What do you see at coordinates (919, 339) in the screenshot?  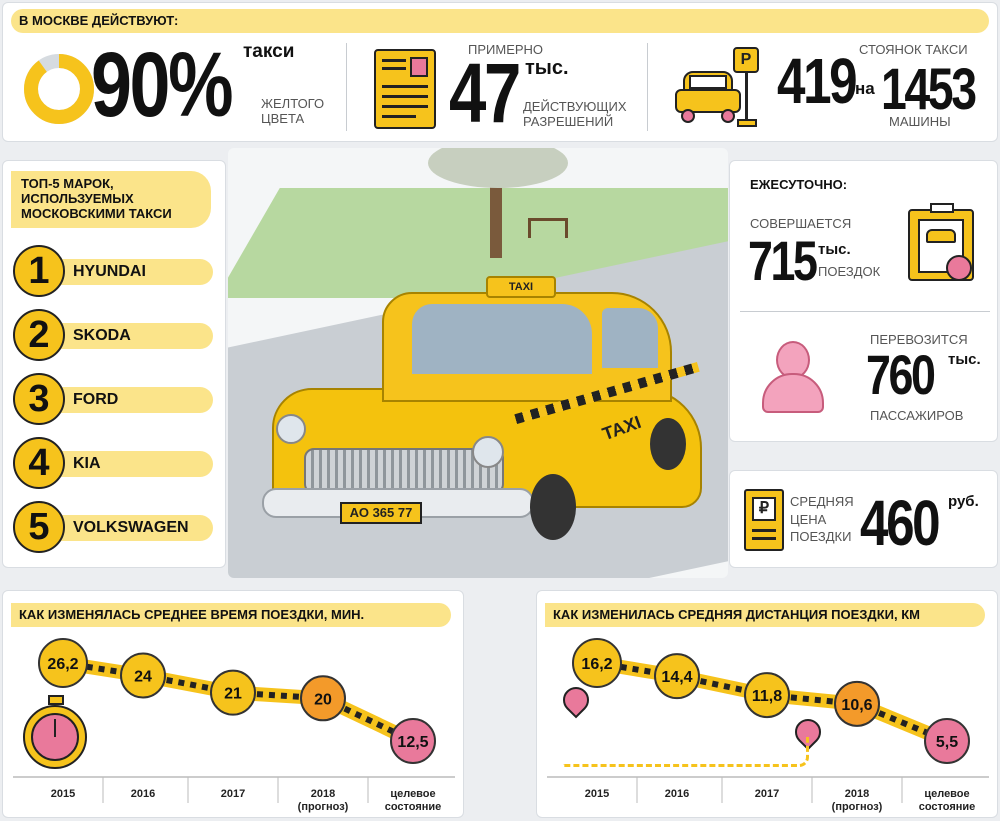 I see `passengers-label-top: ПЕРЕВОЗИТСЯ` at bounding box center [919, 339].